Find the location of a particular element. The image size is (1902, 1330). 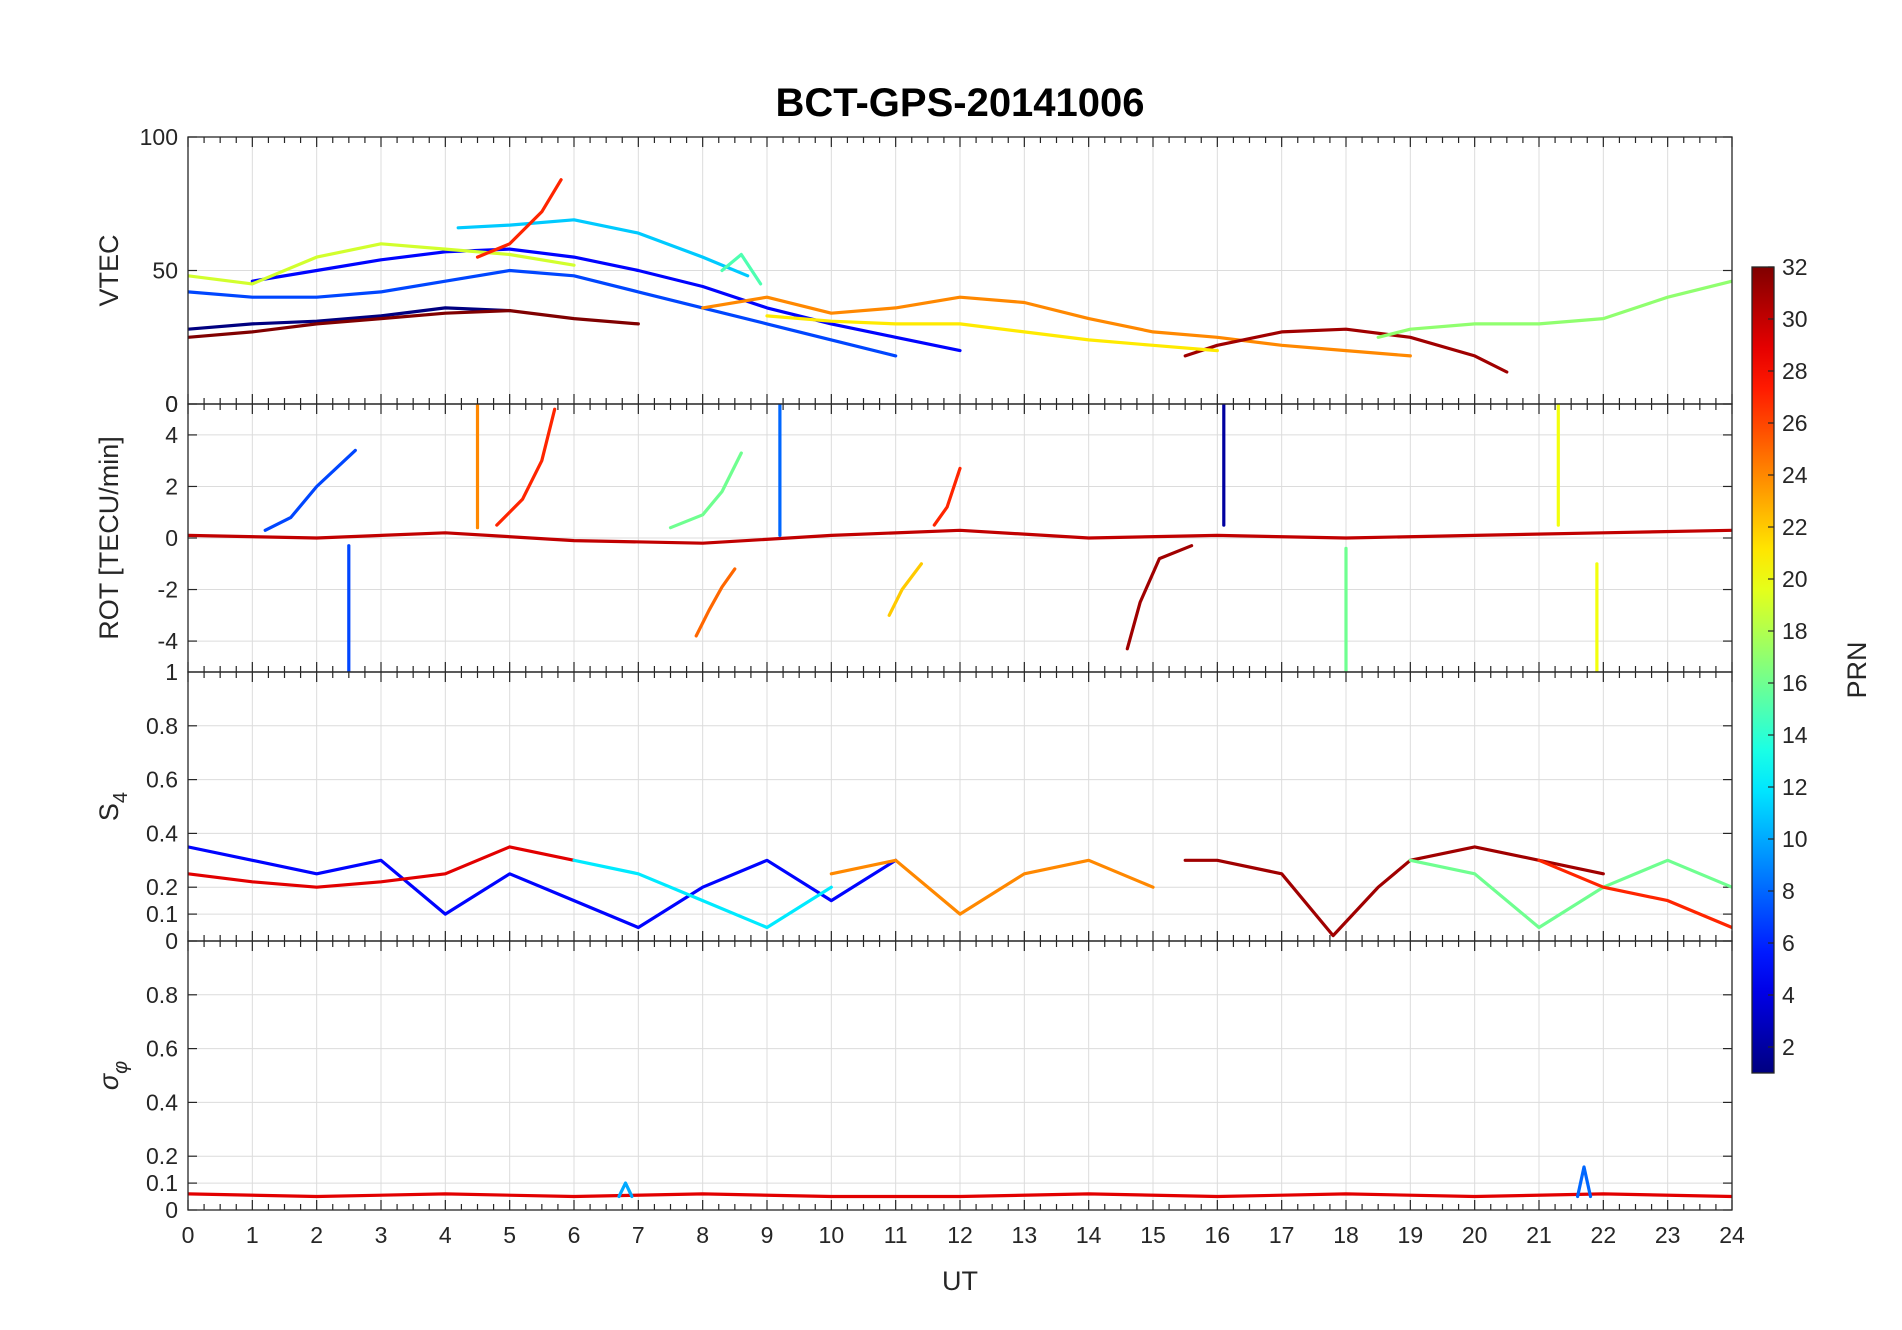

chart-title: BCT-GPS-20141006 is located at coordinates (959, 103).